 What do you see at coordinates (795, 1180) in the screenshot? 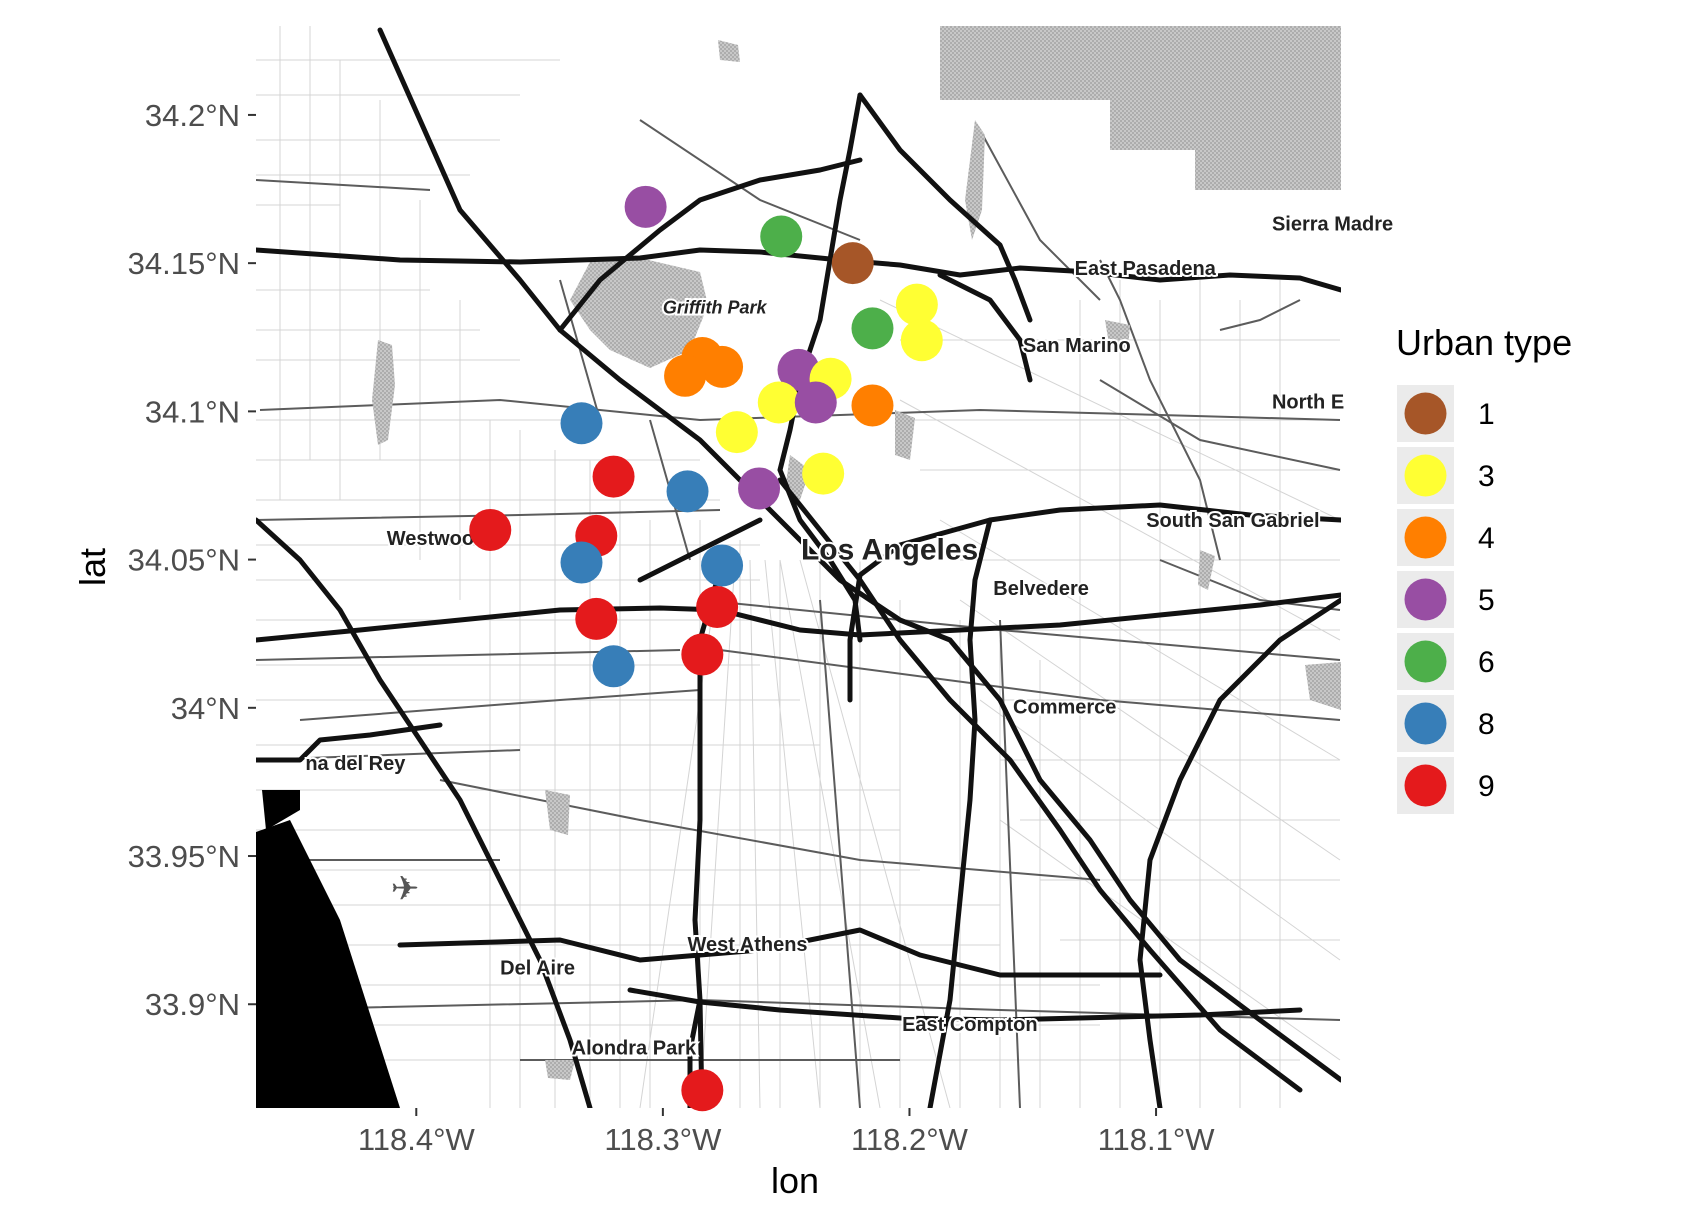
I see `x-axis-title: lon` at bounding box center [795, 1180].